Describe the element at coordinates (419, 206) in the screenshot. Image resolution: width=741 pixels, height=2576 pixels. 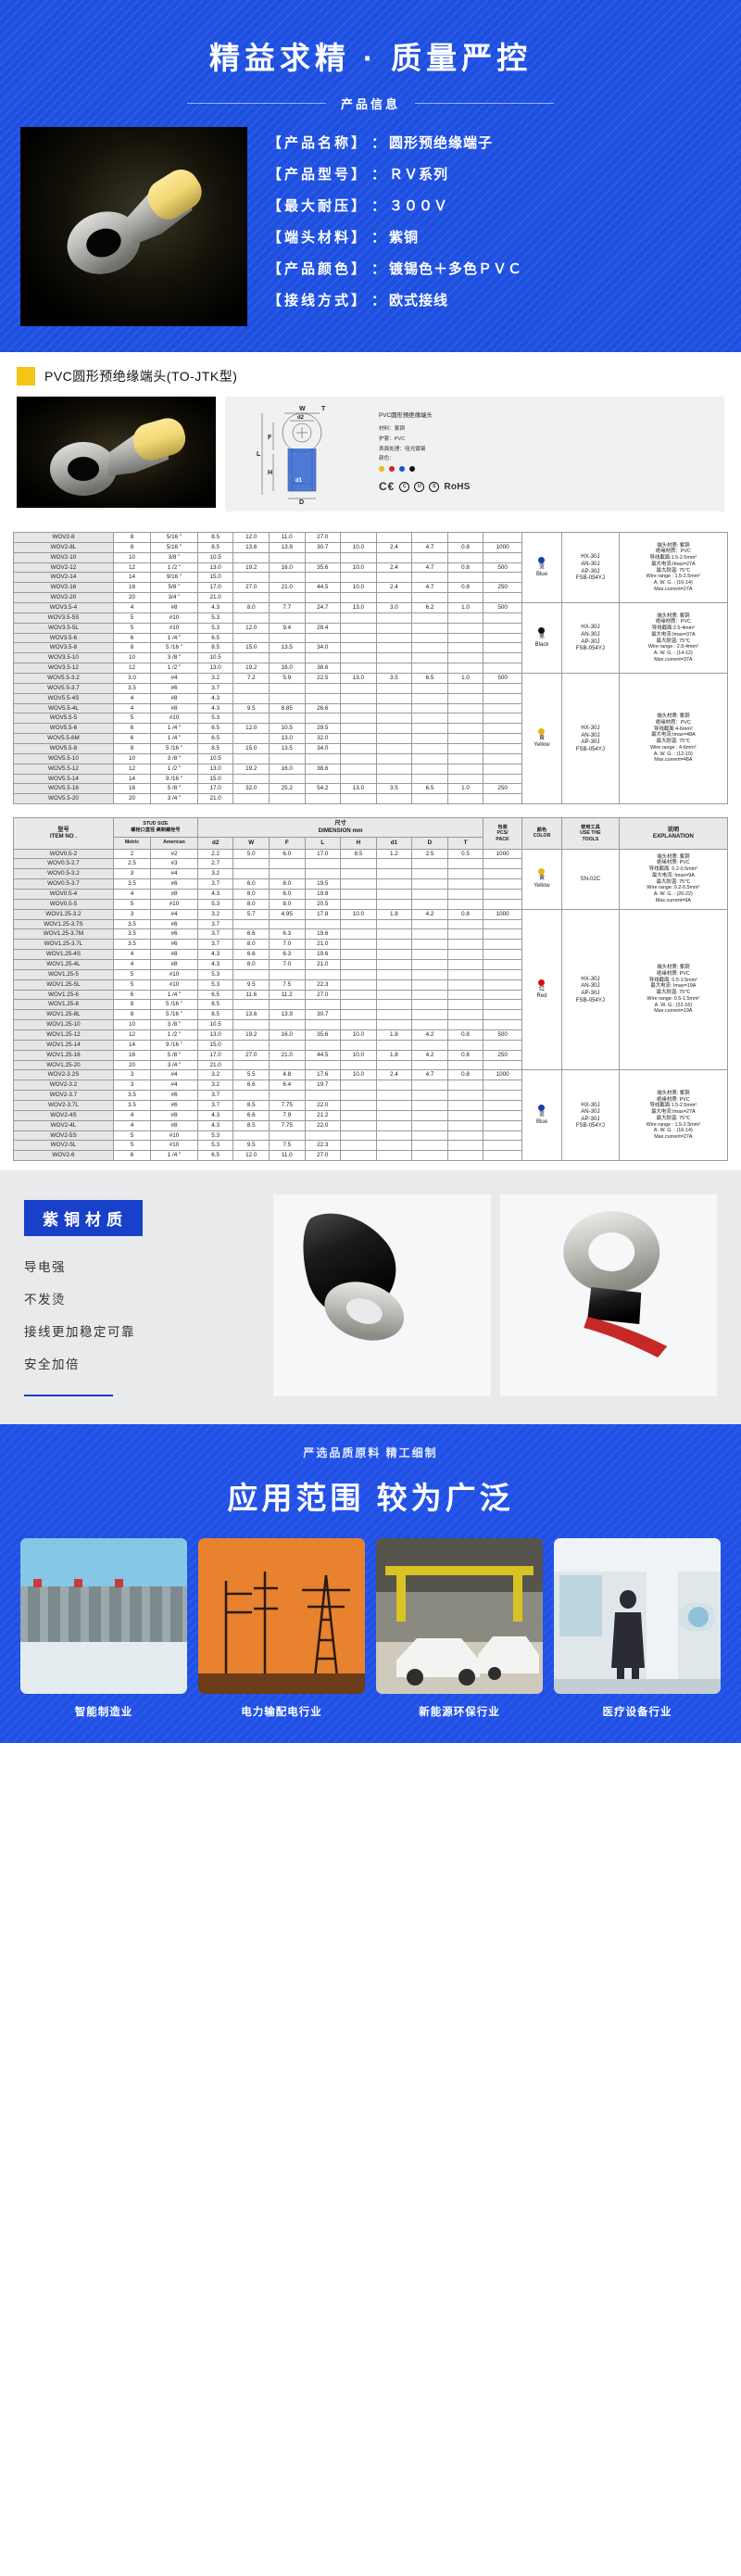
I see `spec-value: ３００Ｖ` at that location.